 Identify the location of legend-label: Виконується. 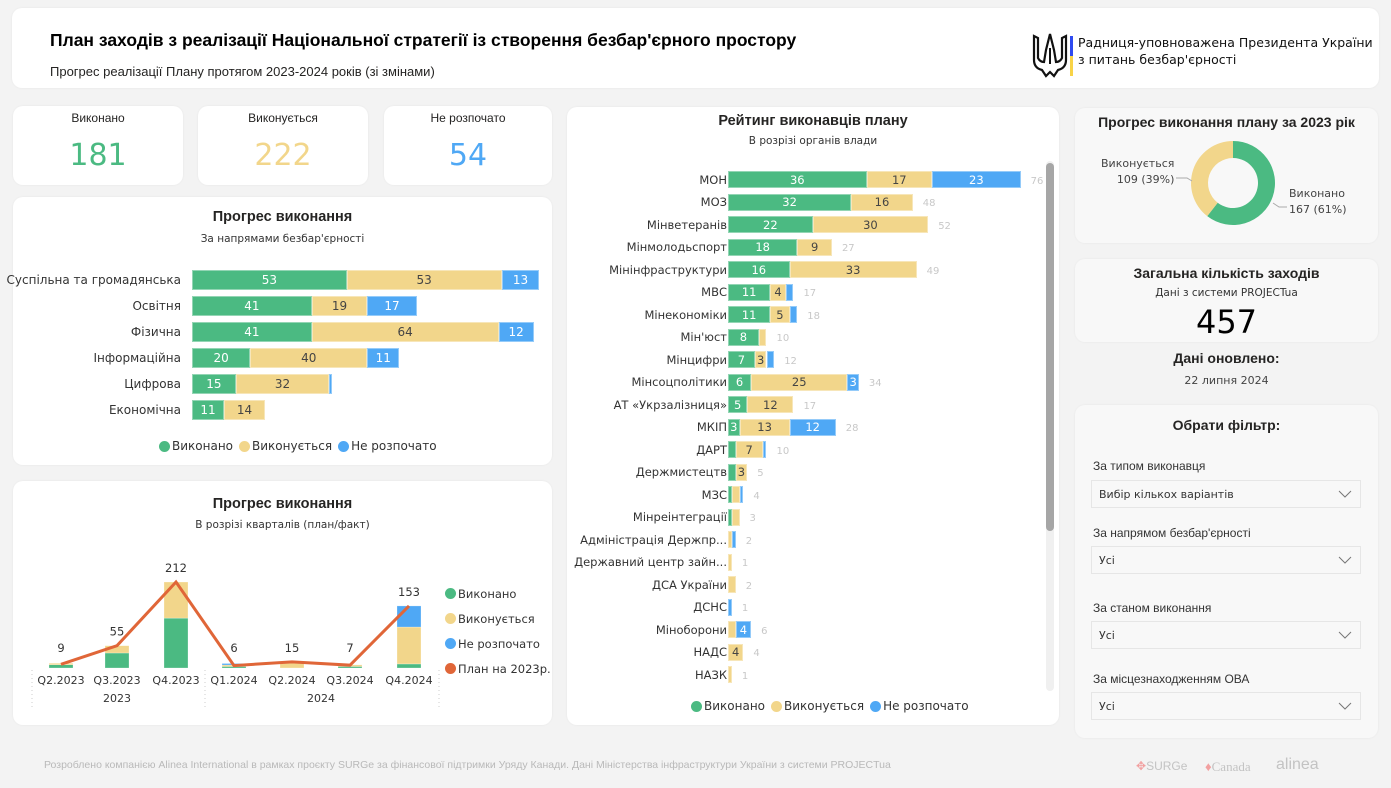
(292, 446).